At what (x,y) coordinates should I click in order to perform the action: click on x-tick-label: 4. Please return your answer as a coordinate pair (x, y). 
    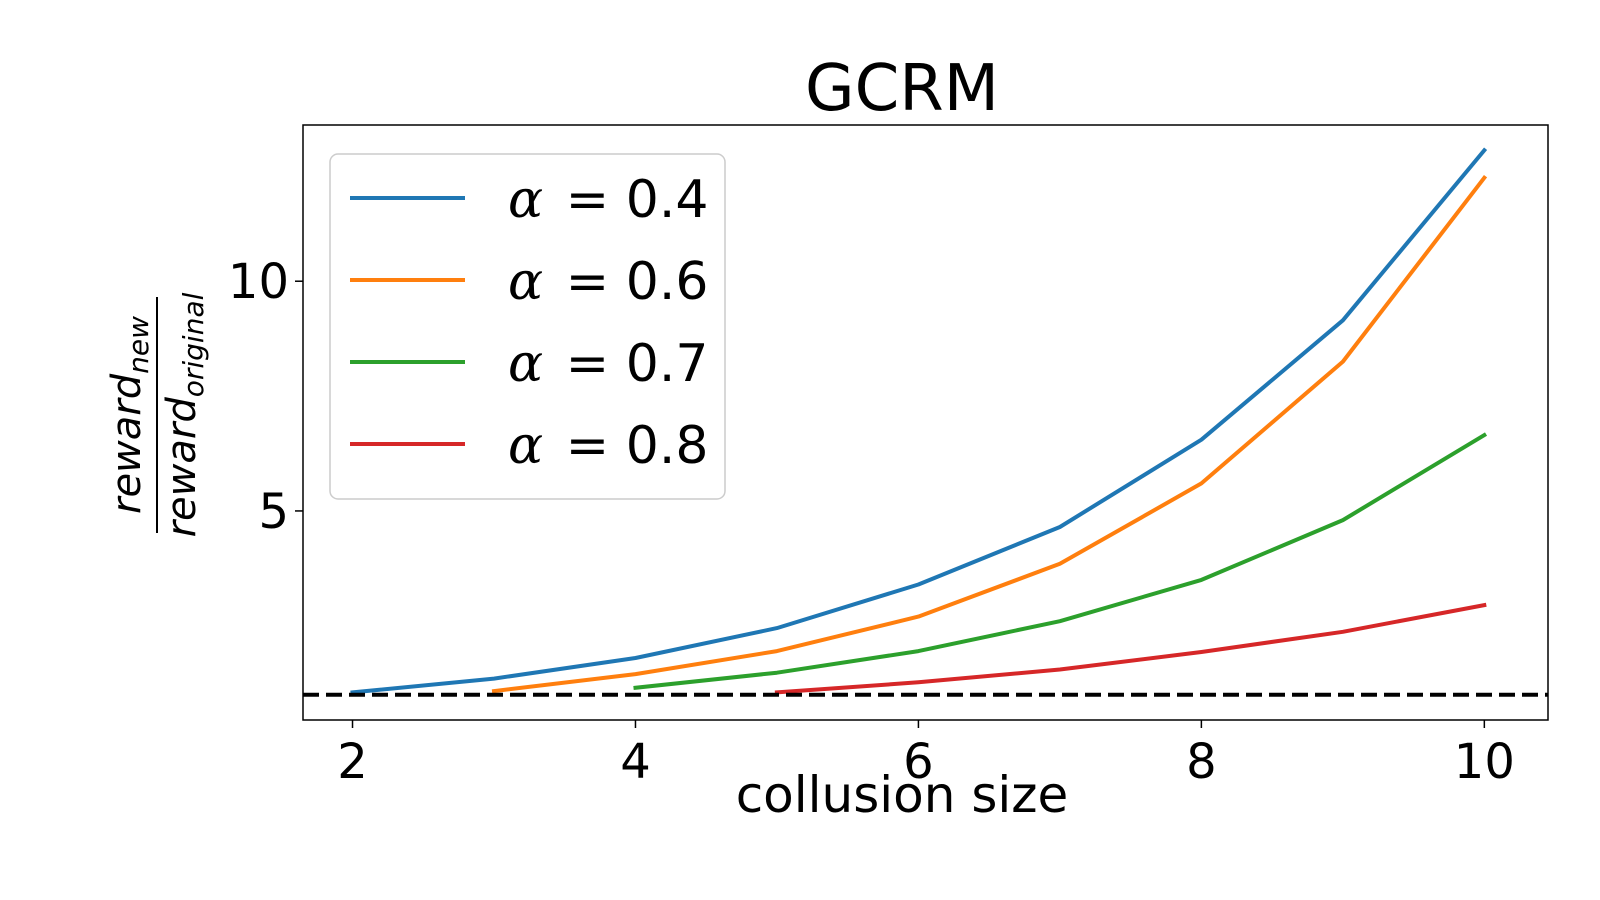
    Looking at the image, I should click on (635, 762).